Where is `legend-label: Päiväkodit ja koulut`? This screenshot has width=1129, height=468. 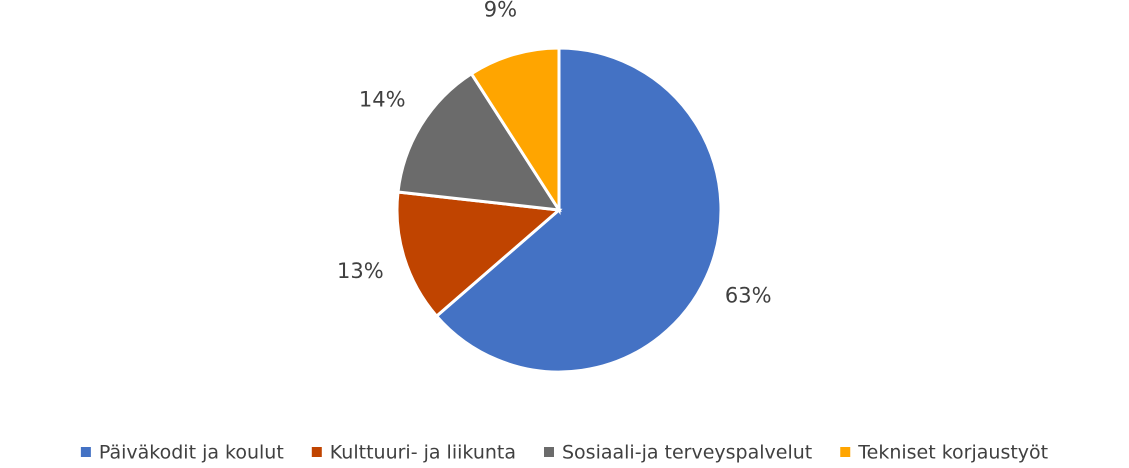
legend-label: Päiväkodit ja koulut is located at coordinates (191, 453).